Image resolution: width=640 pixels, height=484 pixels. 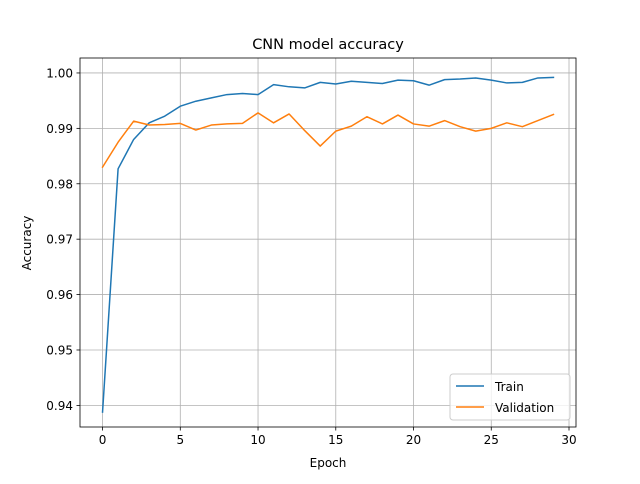 What do you see at coordinates (59, 350) in the screenshot?
I see `y-tick-label: 0.95` at bounding box center [59, 350].